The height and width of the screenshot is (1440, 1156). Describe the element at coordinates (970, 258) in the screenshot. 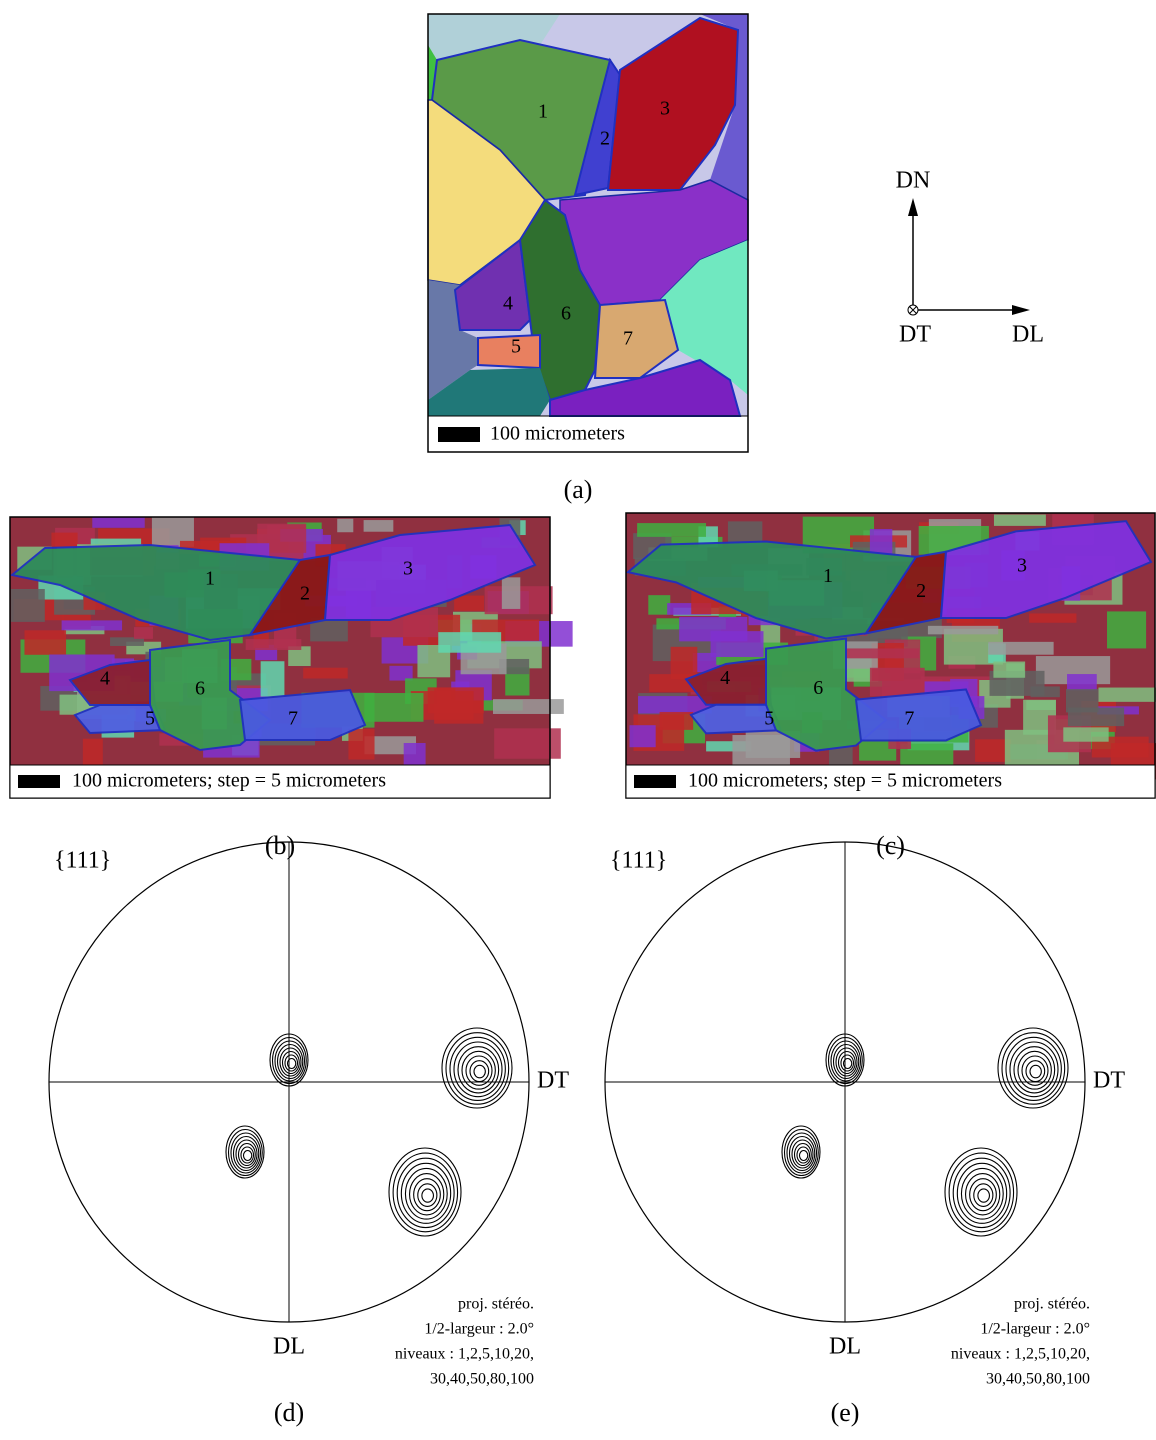

I see `axes-diagram: DN DT DL` at that location.